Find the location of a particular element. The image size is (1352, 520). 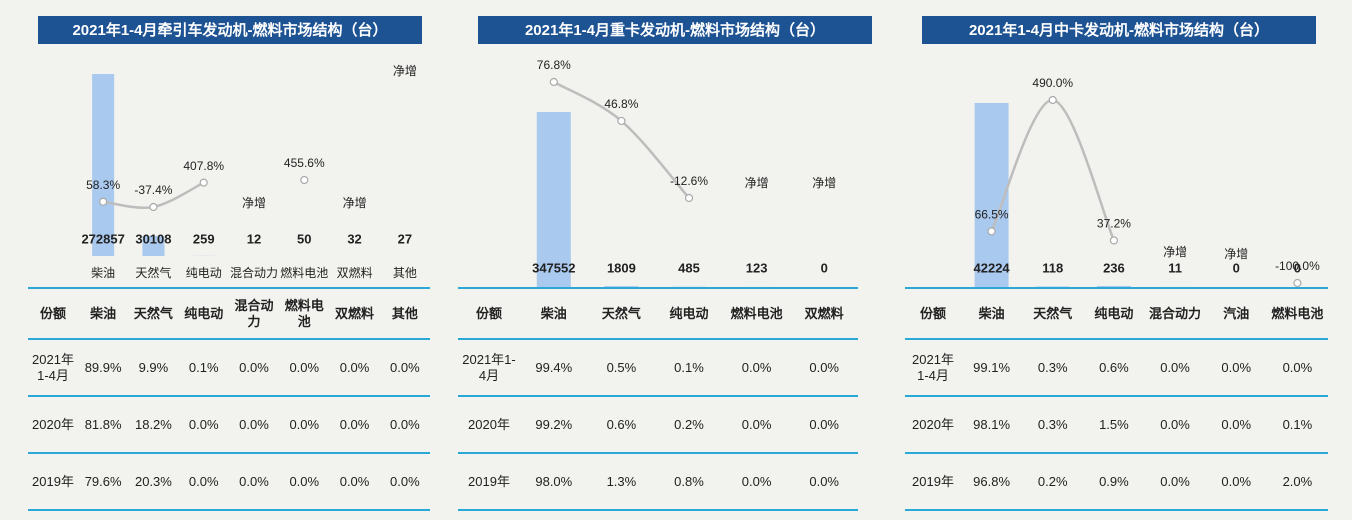

line-label: 58.3% is located at coordinates (103, 185).